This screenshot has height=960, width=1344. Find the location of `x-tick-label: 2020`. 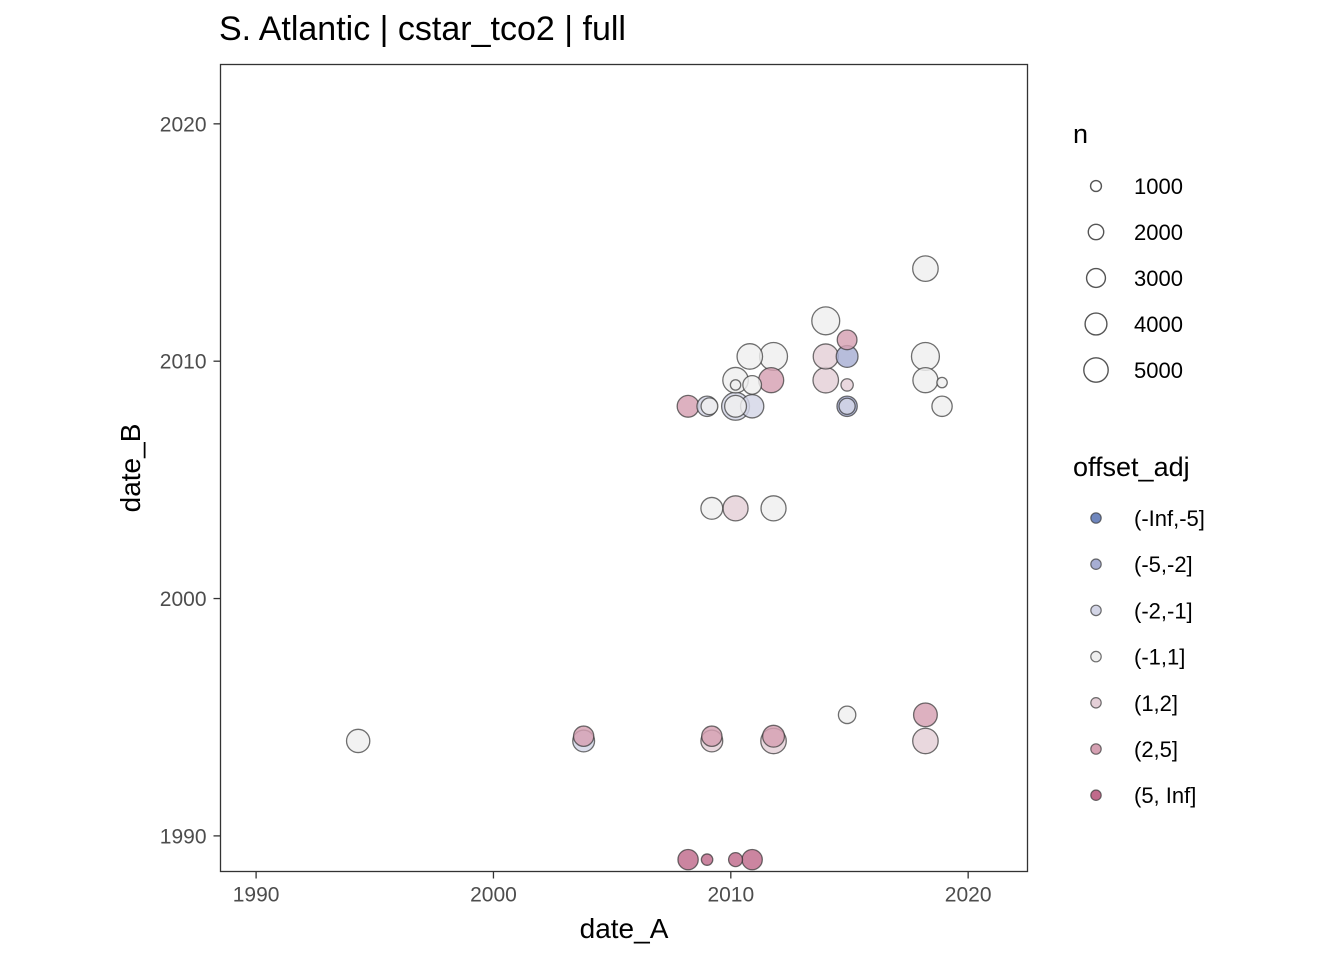

x-tick-label: 2020 is located at coordinates (968, 895).